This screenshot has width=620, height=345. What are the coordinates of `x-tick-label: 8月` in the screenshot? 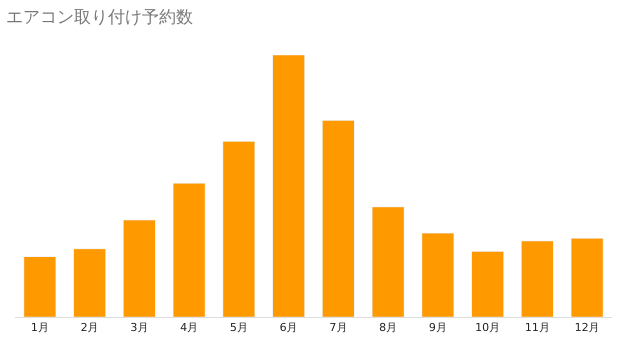 It's located at (388, 327).